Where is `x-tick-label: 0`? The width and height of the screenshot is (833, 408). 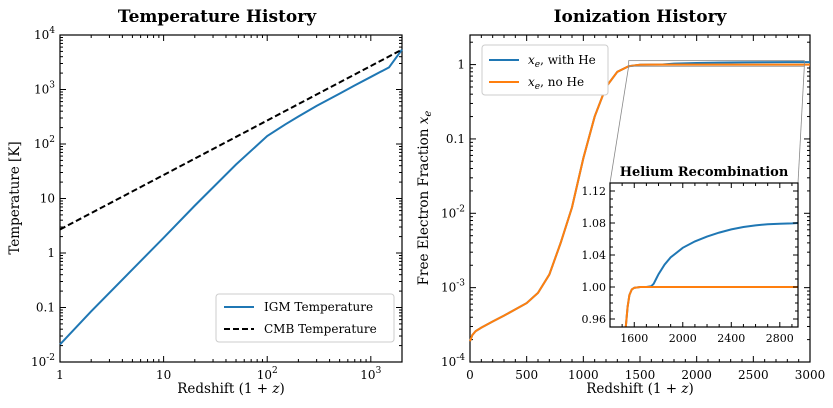 x-tick-label: 0 is located at coordinates (470, 375).